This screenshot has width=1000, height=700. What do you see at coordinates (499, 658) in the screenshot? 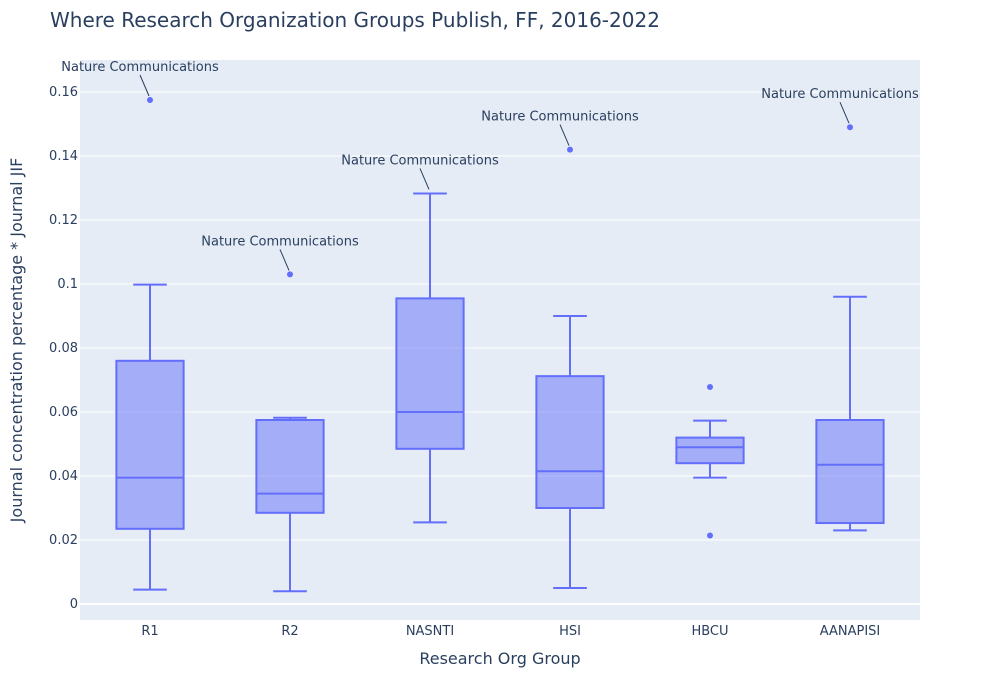
I see `x-axis-title: Research Org Group` at bounding box center [499, 658].